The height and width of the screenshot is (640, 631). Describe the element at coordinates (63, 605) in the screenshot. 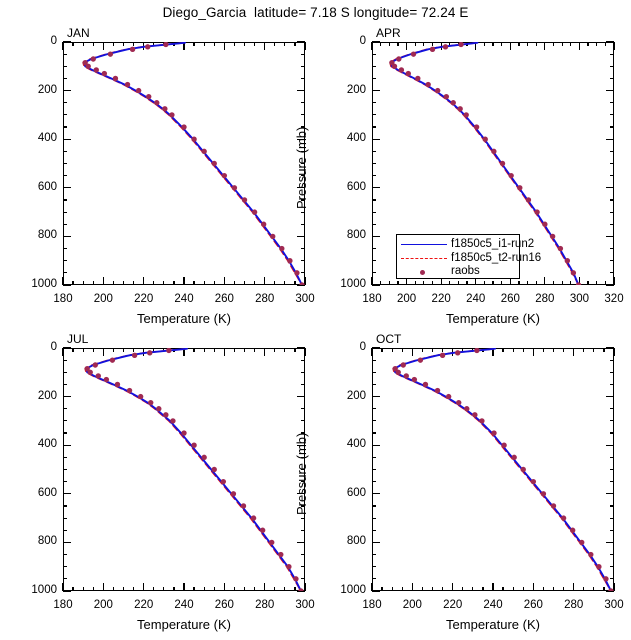

I see `x-tick-label: 180` at that location.